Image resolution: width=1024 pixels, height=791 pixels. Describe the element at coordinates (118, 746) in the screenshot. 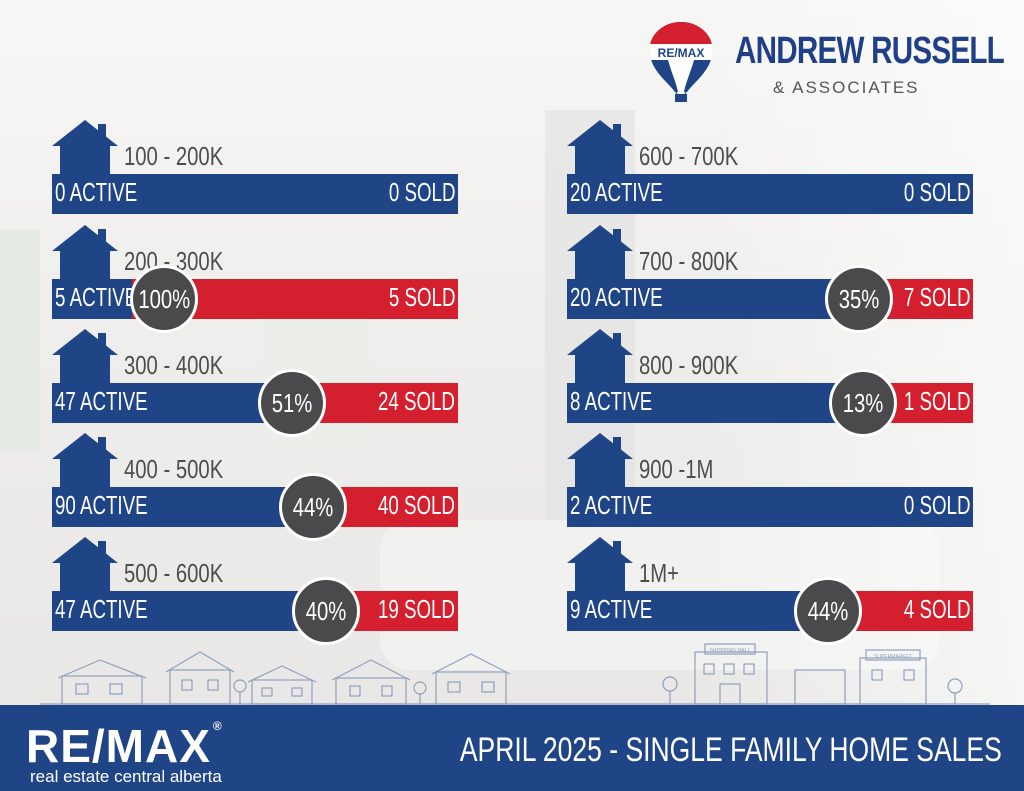

I see `footer-logo-text: RE/MAX` at that location.